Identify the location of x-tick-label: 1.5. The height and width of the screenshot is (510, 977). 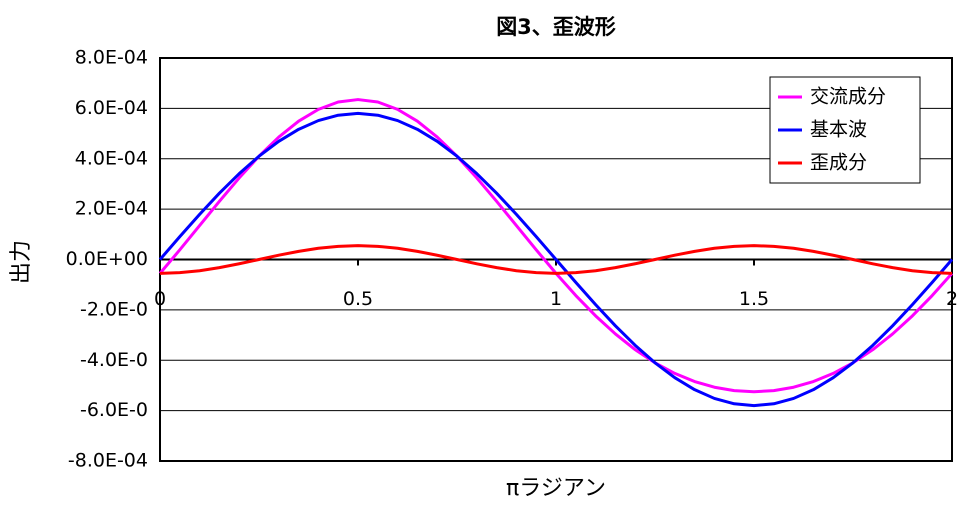
(754, 299).